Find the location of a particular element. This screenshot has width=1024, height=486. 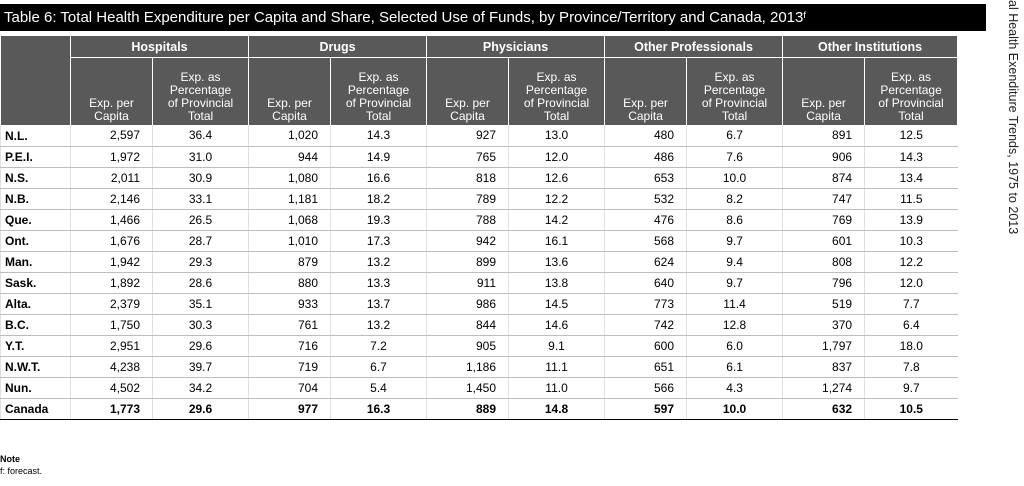

exp-per-capita-cell: 1,466 is located at coordinates (111, 220).